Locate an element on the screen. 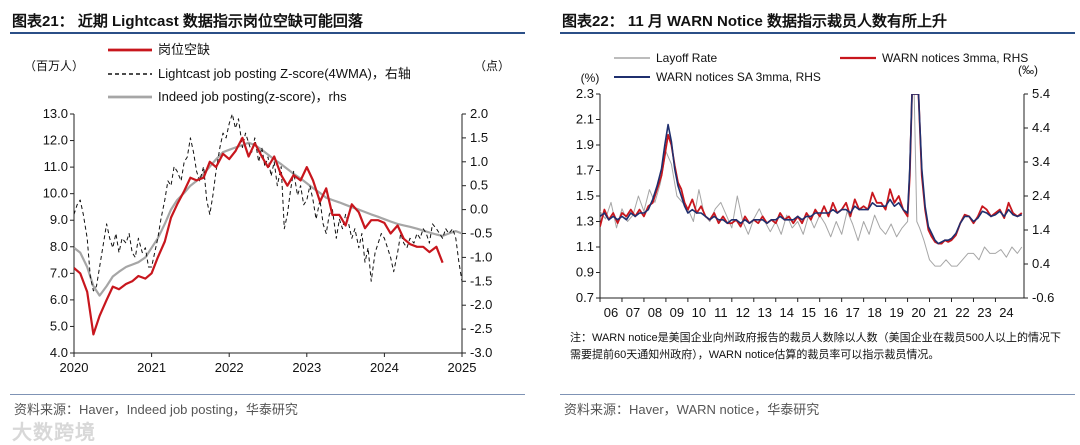 The image size is (1080, 445). right-left-tick-label: 0.9 is located at coordinates (585, 272).